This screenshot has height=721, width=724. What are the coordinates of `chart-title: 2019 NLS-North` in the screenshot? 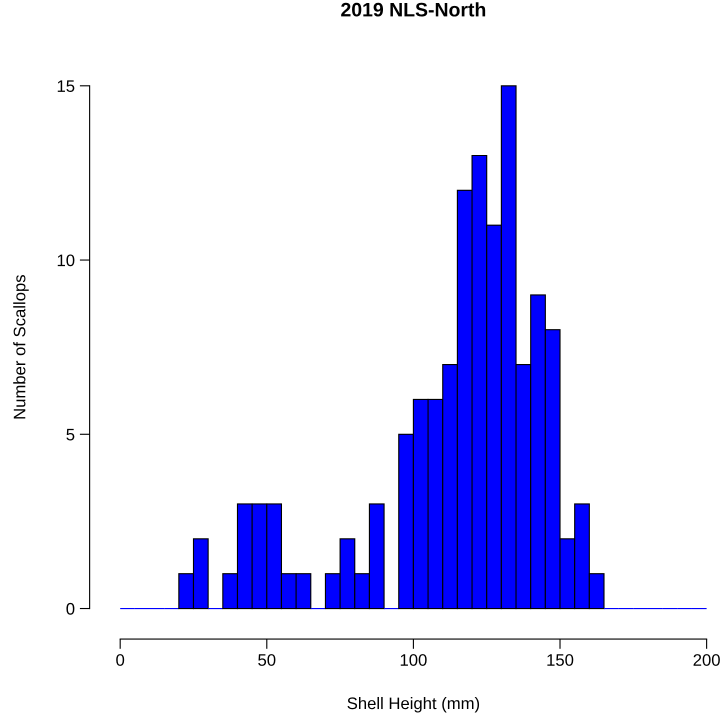 It's located at (413, 9).